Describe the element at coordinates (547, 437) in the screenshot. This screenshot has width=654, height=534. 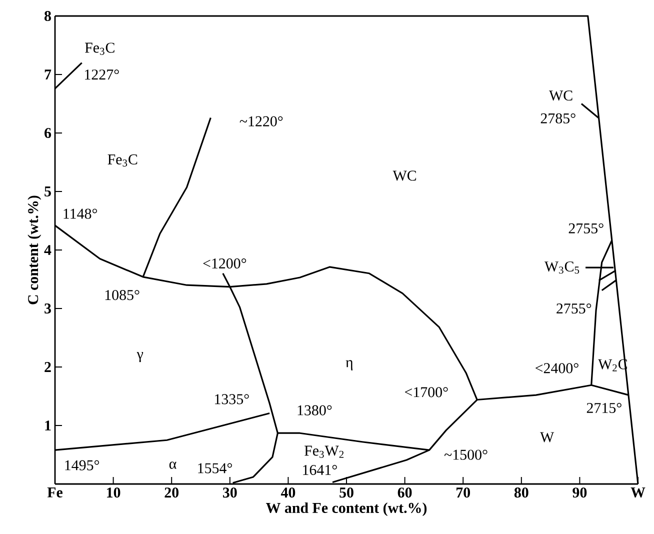
I see `annotation: W` at that location.